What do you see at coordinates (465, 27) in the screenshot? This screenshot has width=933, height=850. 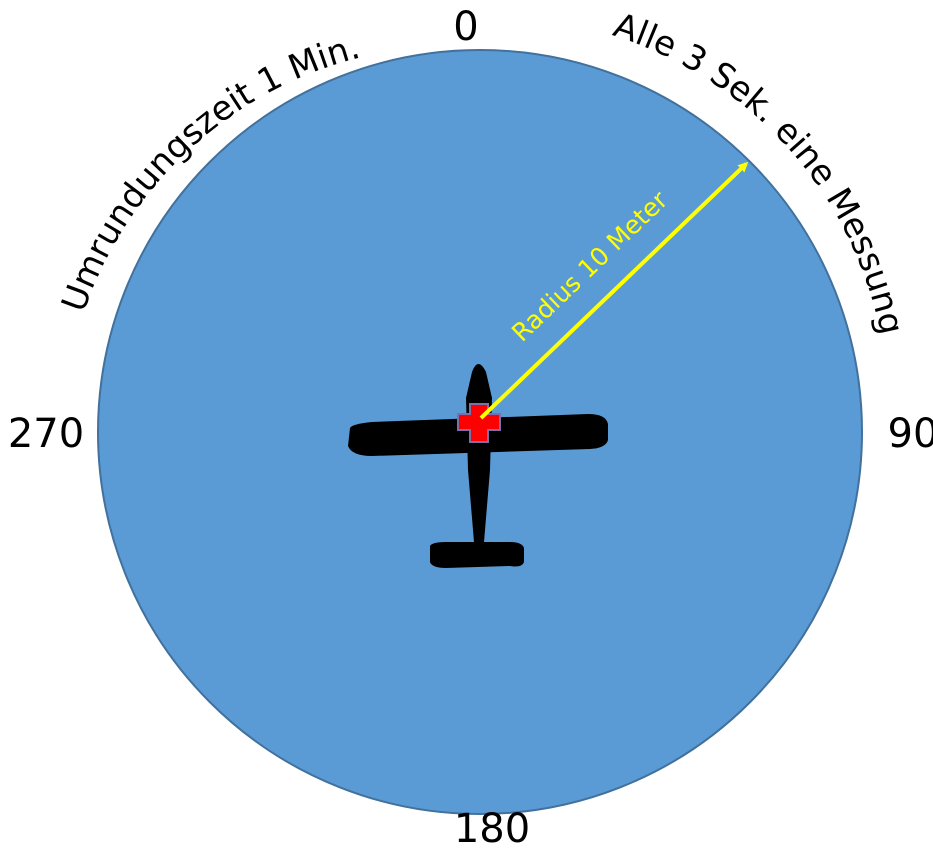 I see `compass-label-north: 0` at bounding box center [465, 27].